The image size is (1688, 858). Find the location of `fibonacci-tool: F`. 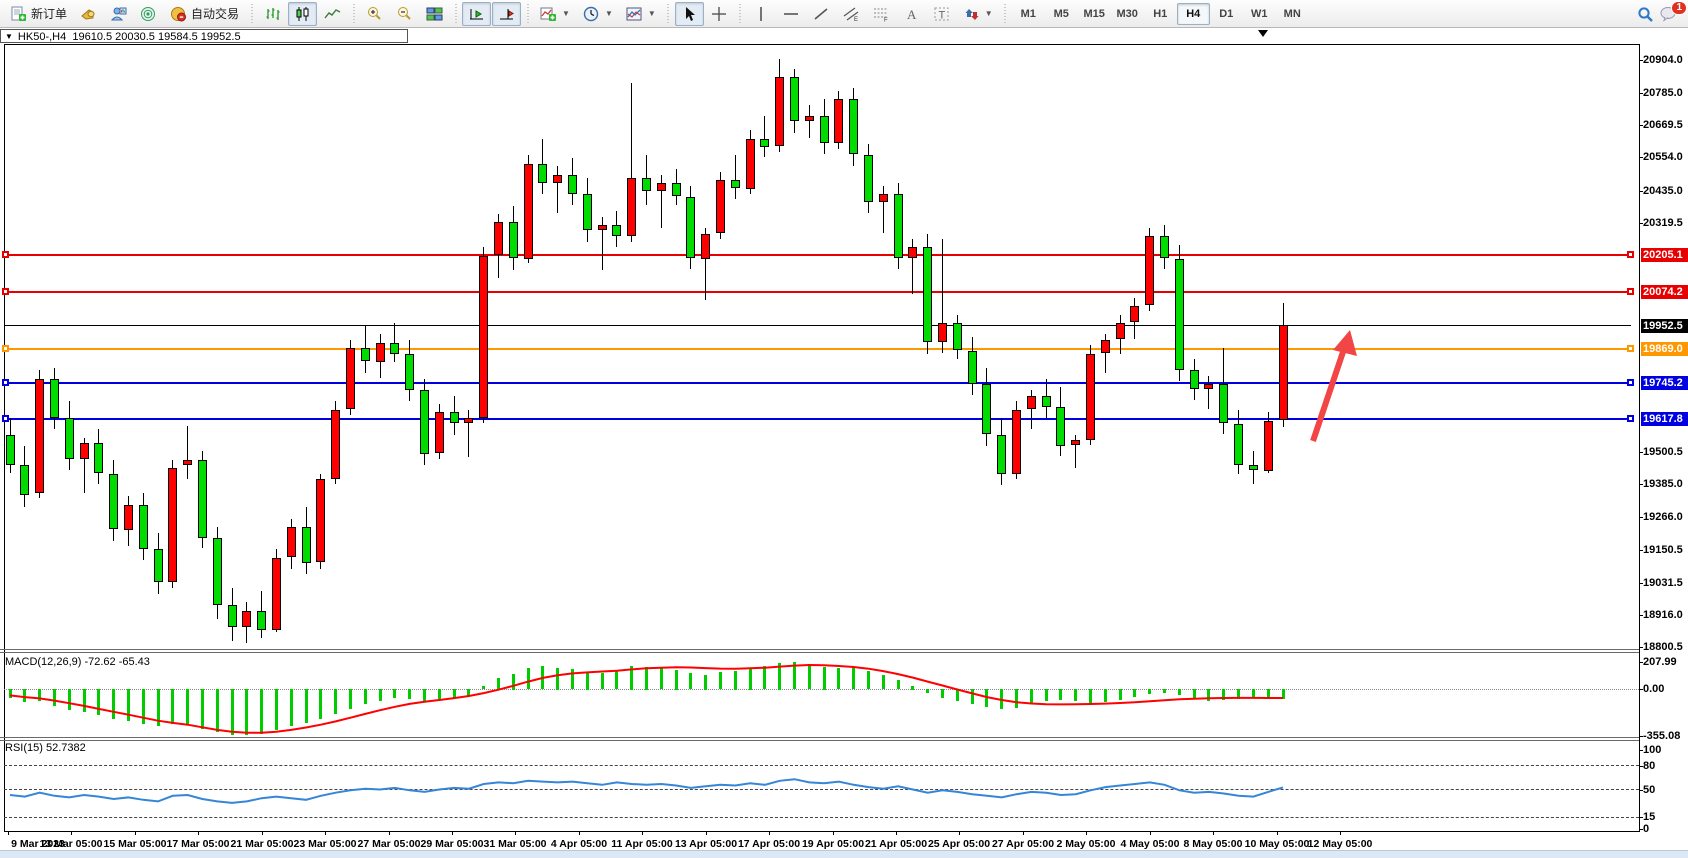

fibonacci-tool: F is located at coordinates (881, 14).